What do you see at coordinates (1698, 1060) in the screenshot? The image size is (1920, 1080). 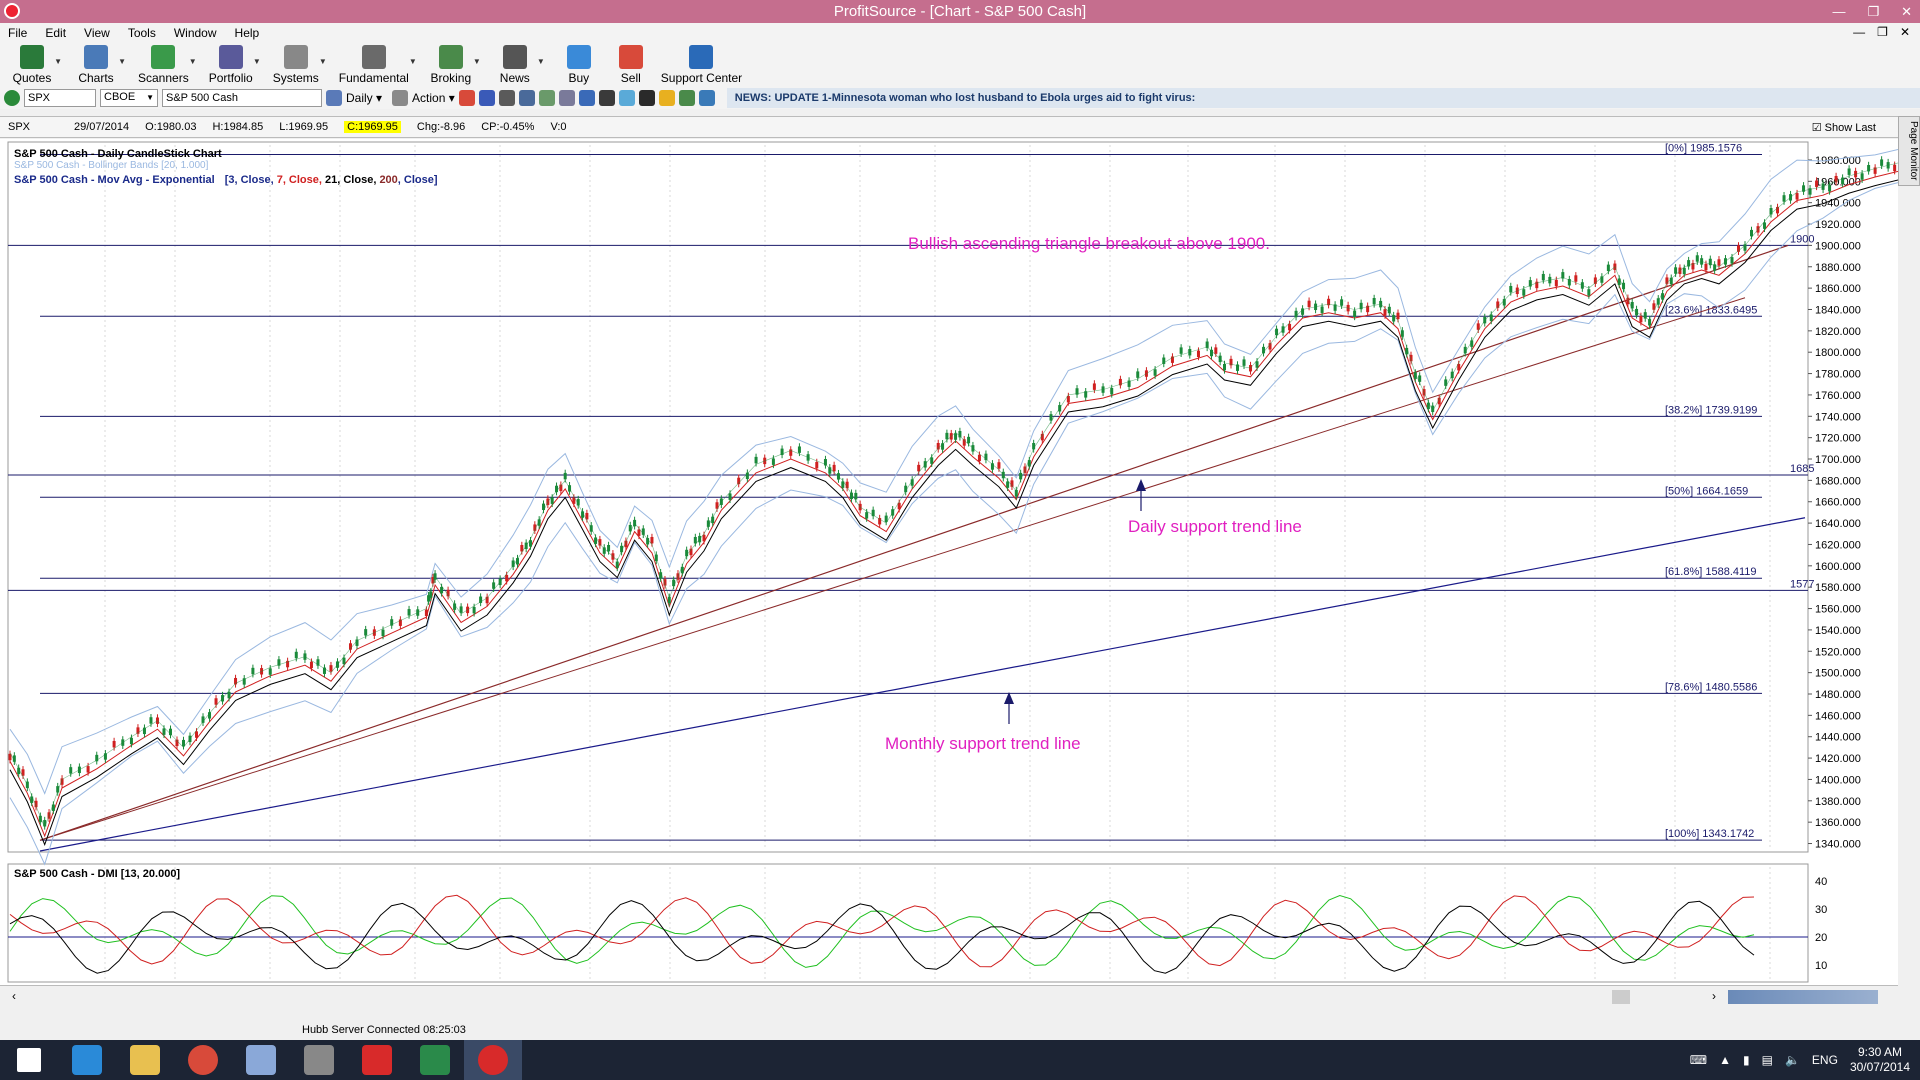 I see `keyboard-icon: ⌨` at bounding box center [1698, 1060].